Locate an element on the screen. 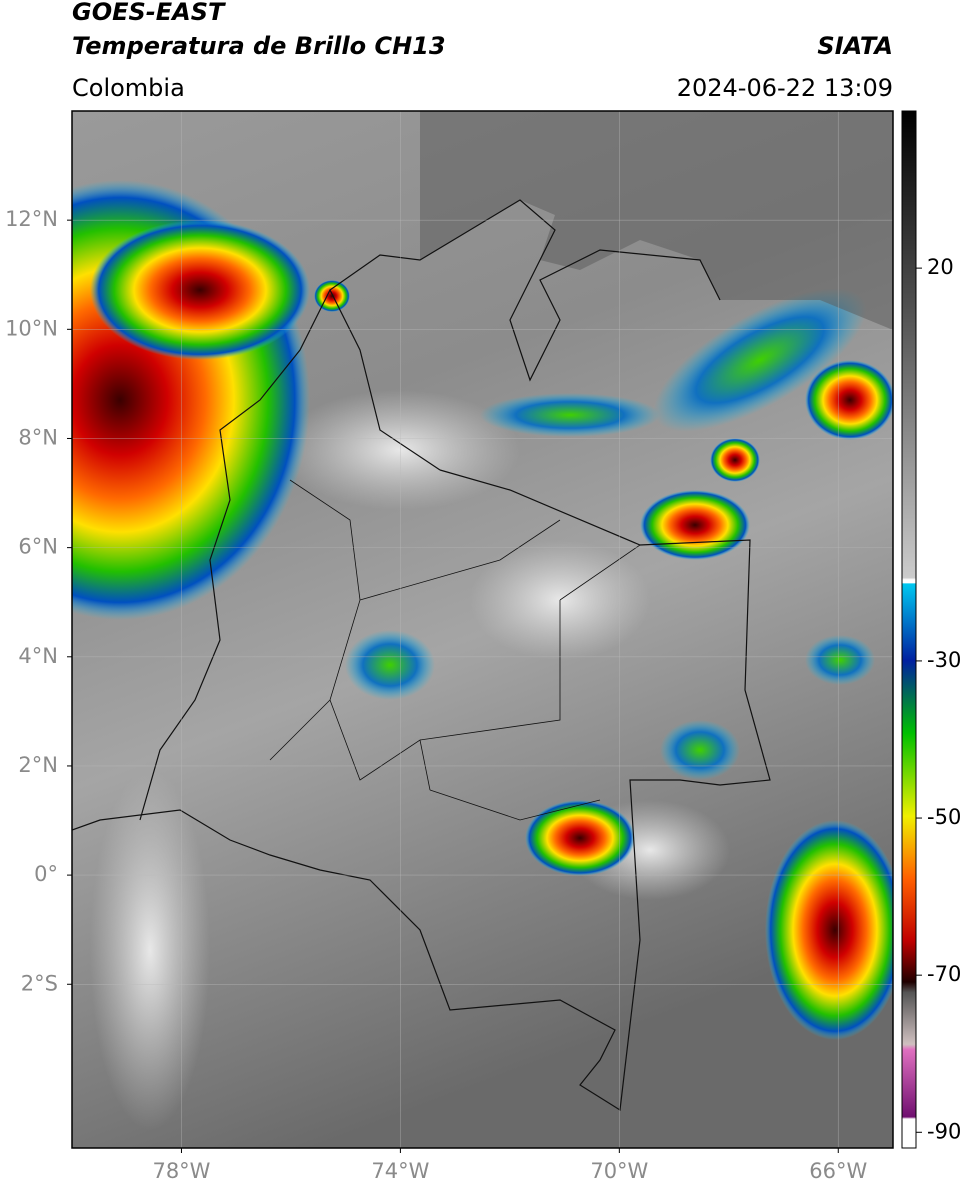 This screenshot has width=966, height=1190. colorbar-label: -30 is located at coordinates (944, 660).